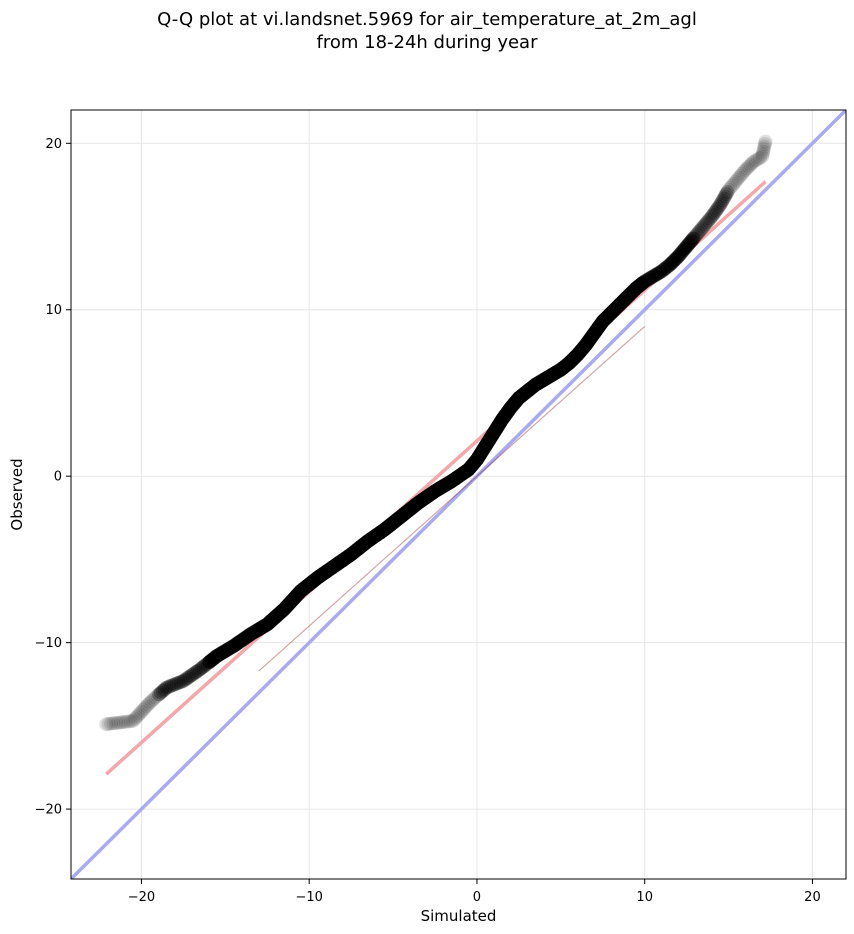 The image size is (854, 934). What do you see at coordinates (141, 897) in the screenshot?
I see `x-tick-label: −20` at bounding box center [141, 897].